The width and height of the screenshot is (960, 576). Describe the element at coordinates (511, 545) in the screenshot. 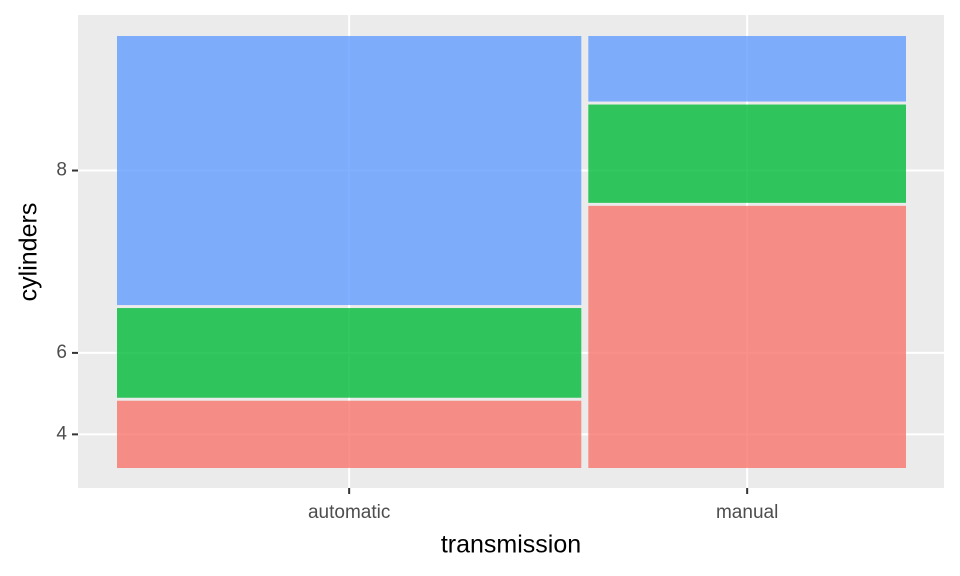

I see `x-axis-title: transmission` at that location.